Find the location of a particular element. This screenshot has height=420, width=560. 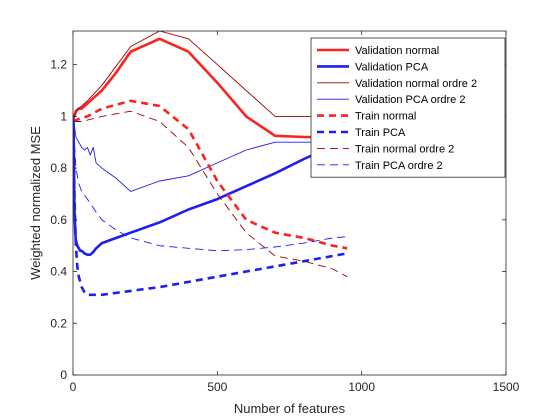

x-tick-label: 500 is located at coordinates (217, 387).